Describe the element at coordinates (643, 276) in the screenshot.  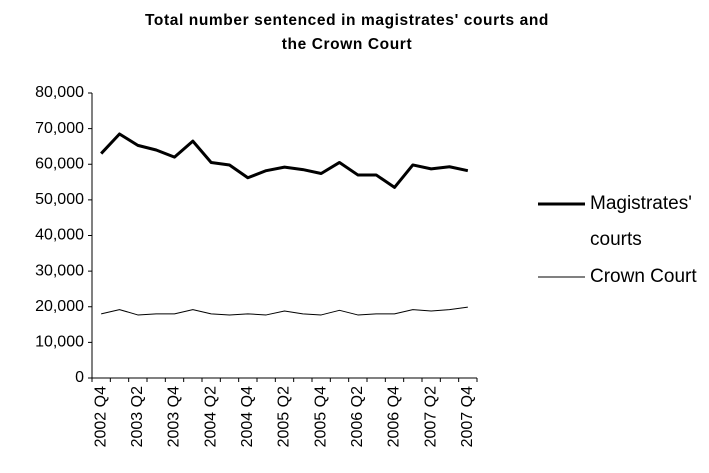
I see `legend-label: Crown Court` at that location.